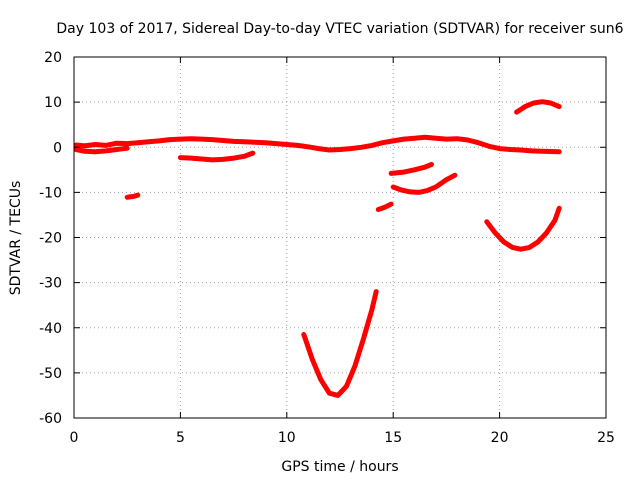 This screenshot has height=480, width=640. Describe the element at coordinates (57, 148) in the screenshot. I see `y-tick-label: 0` at that location.